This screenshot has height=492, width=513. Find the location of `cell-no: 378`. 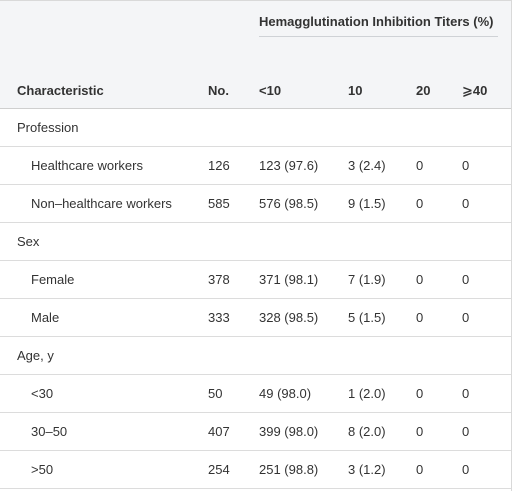

cell-no: 378 is located at coordinates (219, 279).